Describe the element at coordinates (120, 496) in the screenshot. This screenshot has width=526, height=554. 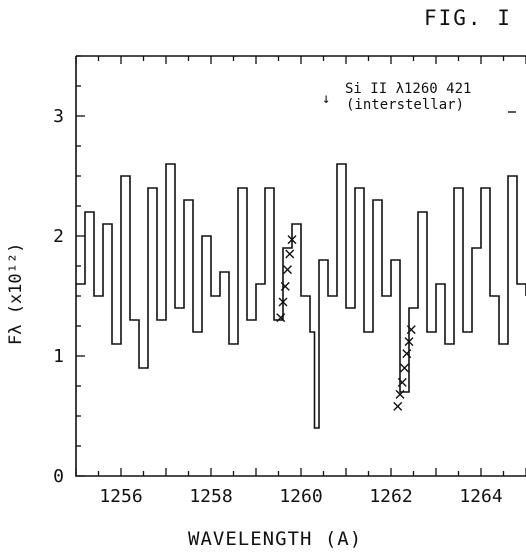
I see `x-tick-label: 1256` at that location.